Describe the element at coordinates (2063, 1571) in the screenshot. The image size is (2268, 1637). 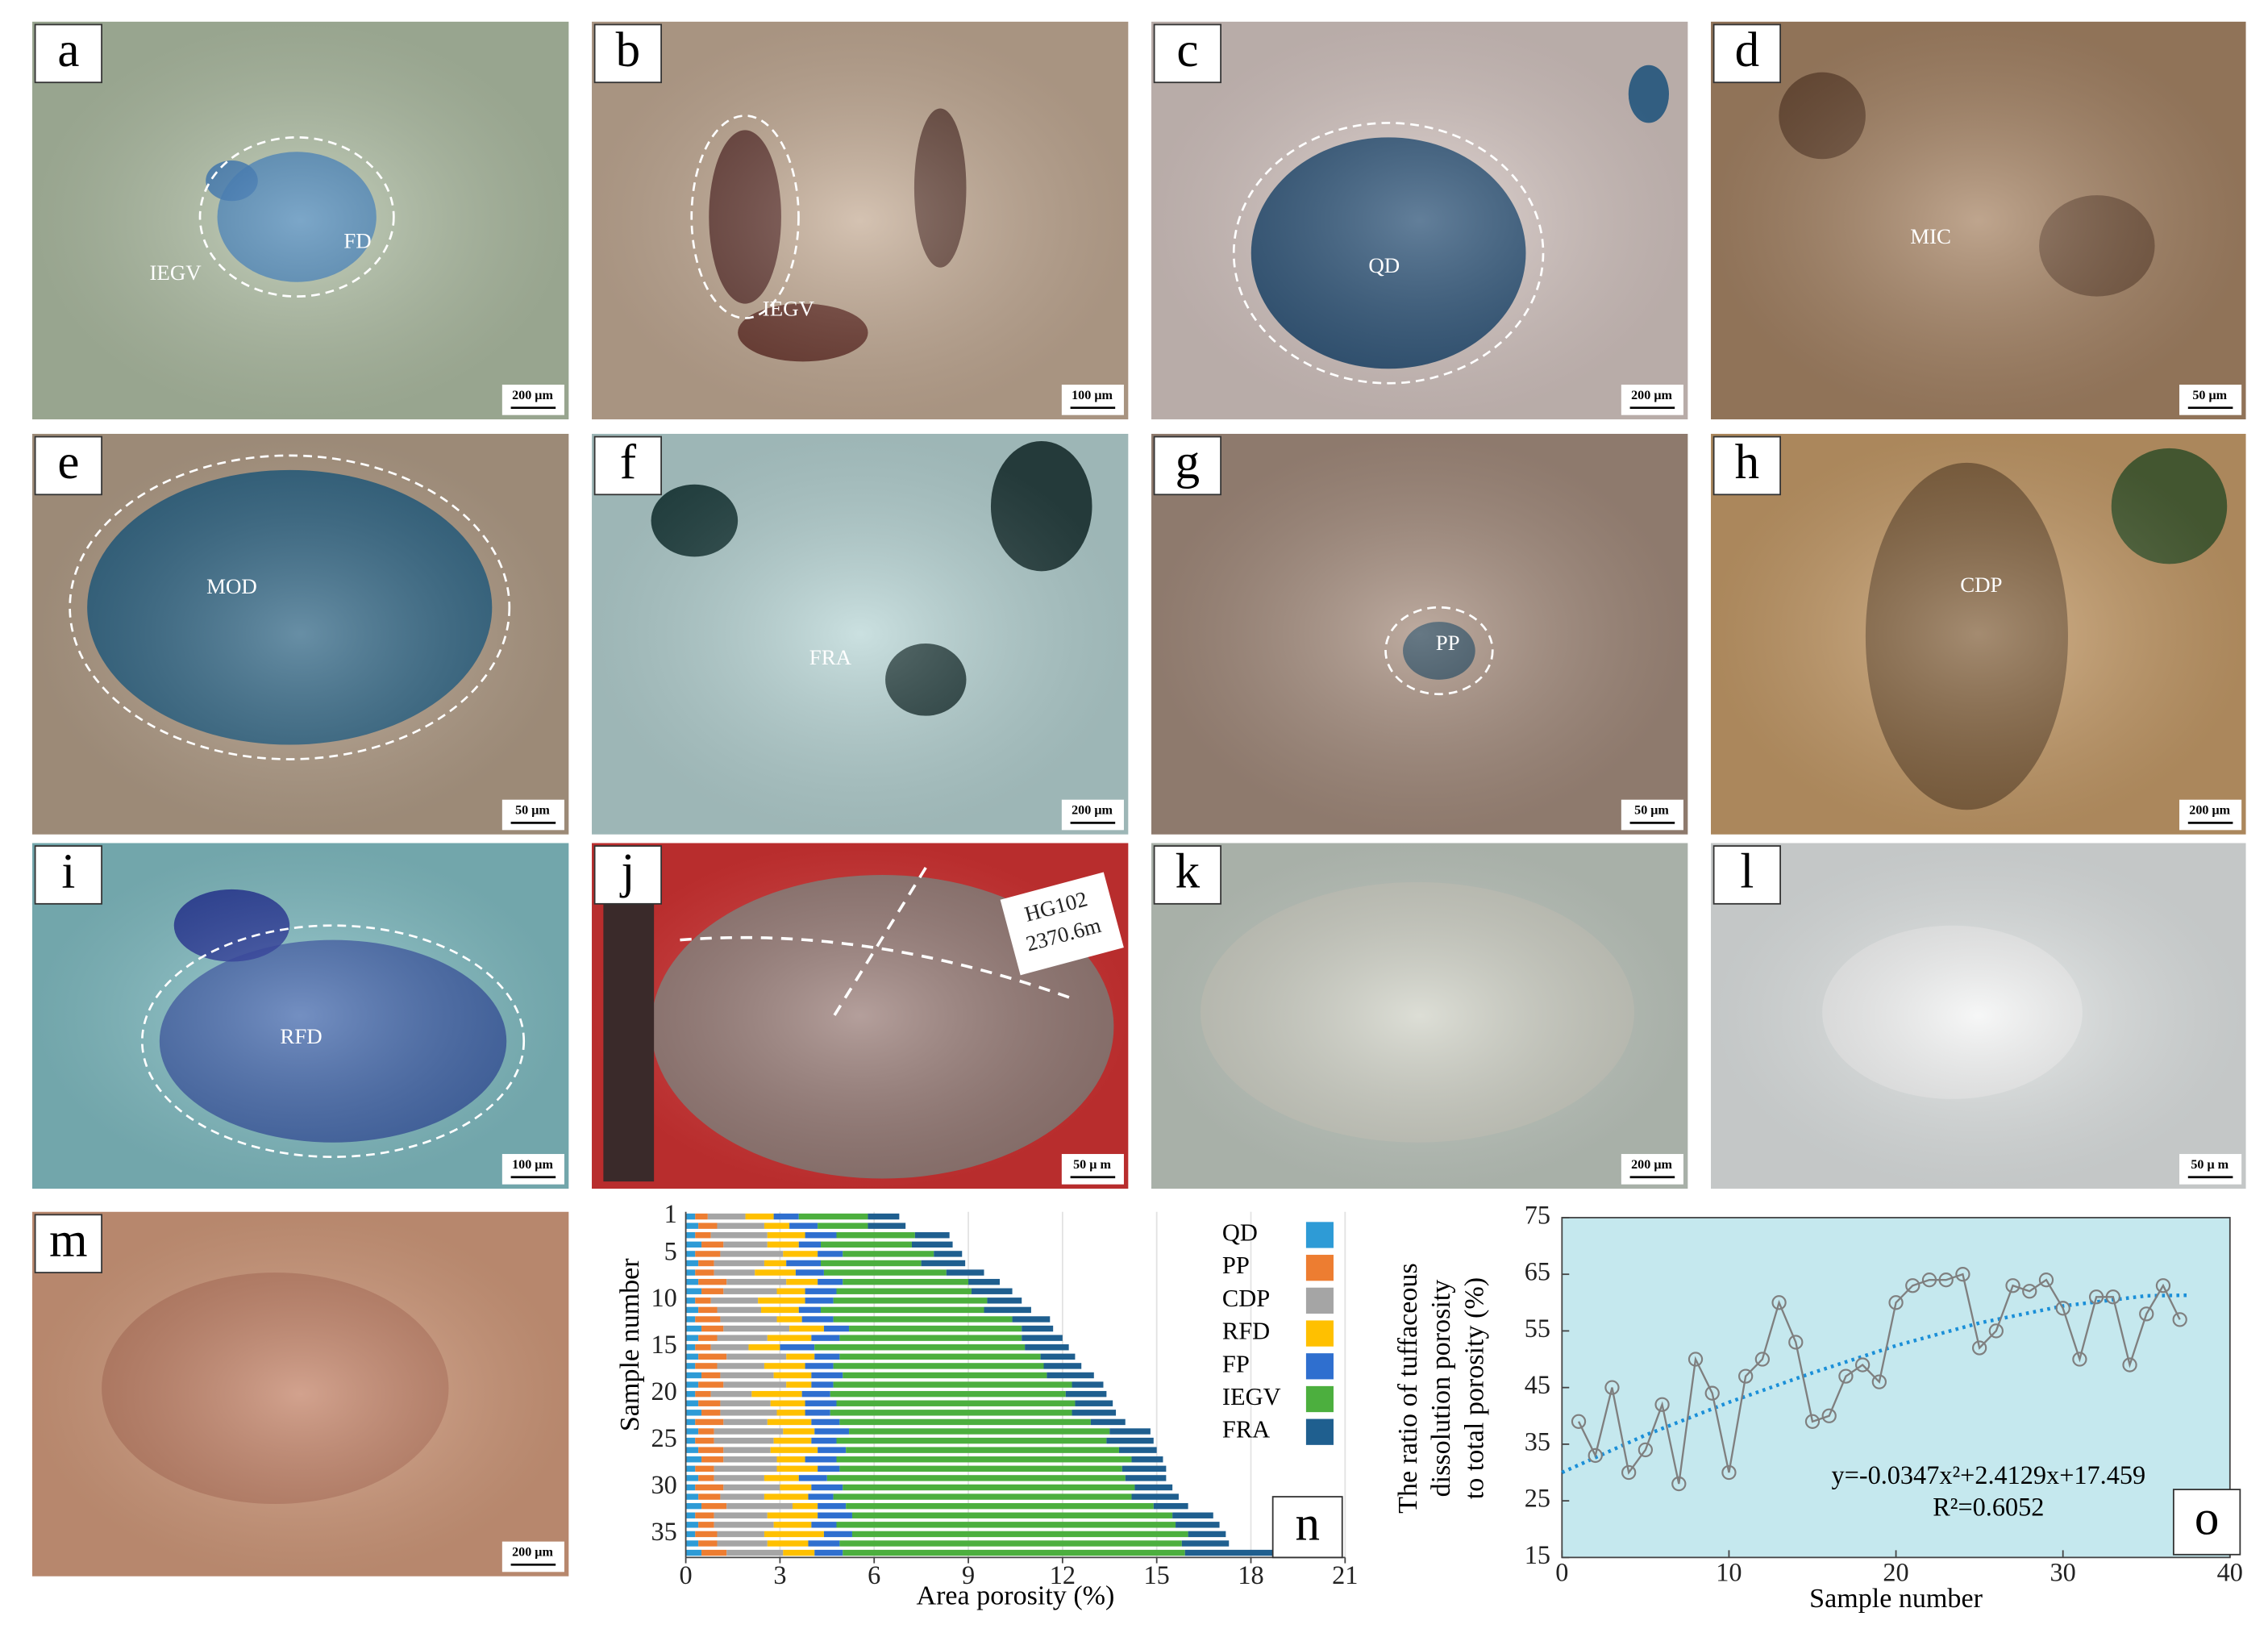
I see `x-tick-label: 30` at that location.